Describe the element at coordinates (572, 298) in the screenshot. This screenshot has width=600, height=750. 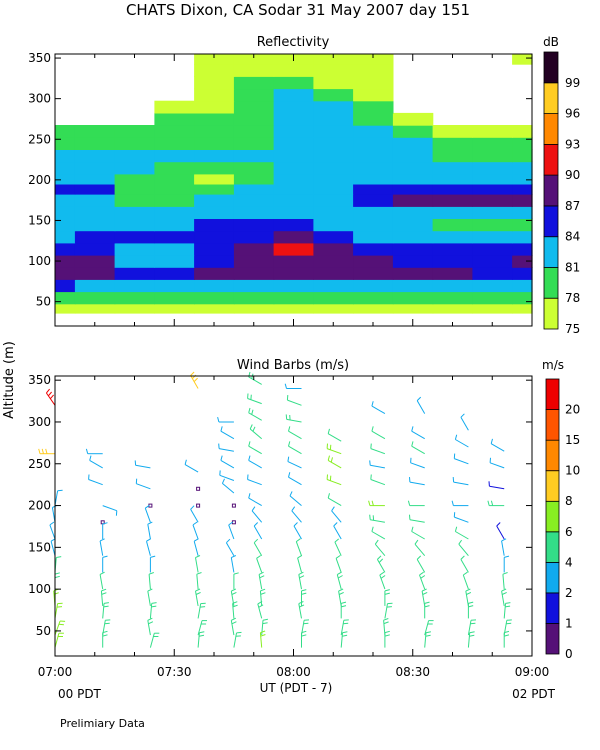
I see `colorbar-label: 78` at that location.